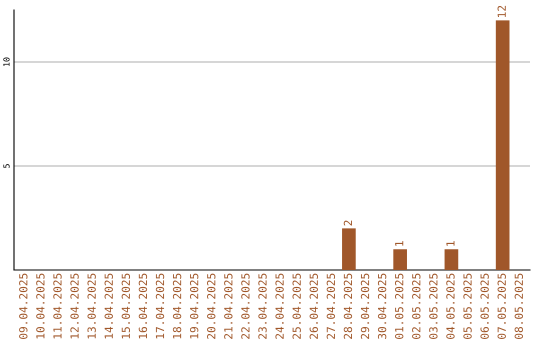 The height and width of the screenshot is (340, 540). Describe the element at coordinates (433, 306) in the screenshot. I see `x-tick-label: 03.05.2025` at that location.